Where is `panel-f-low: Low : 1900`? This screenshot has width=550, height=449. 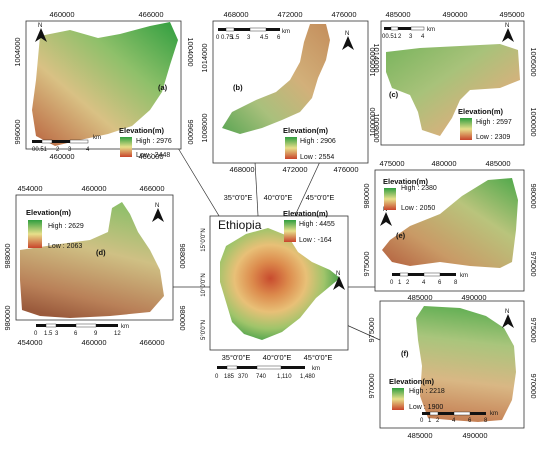
panel-f-low: Low : 1900 is located at coordinates (426, 407).